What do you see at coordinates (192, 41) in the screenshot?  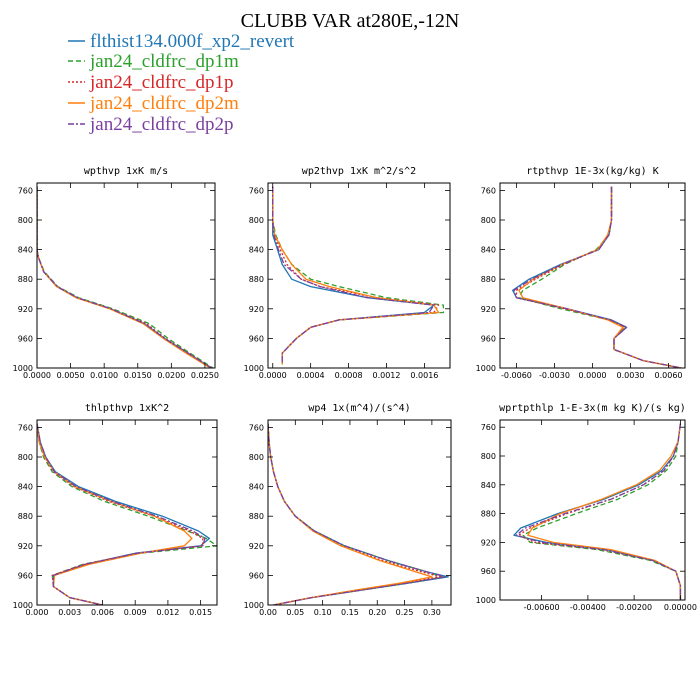 I see `legend-label-0: flthist134.000f_xp2_revert` at bounding box center [192, 41].